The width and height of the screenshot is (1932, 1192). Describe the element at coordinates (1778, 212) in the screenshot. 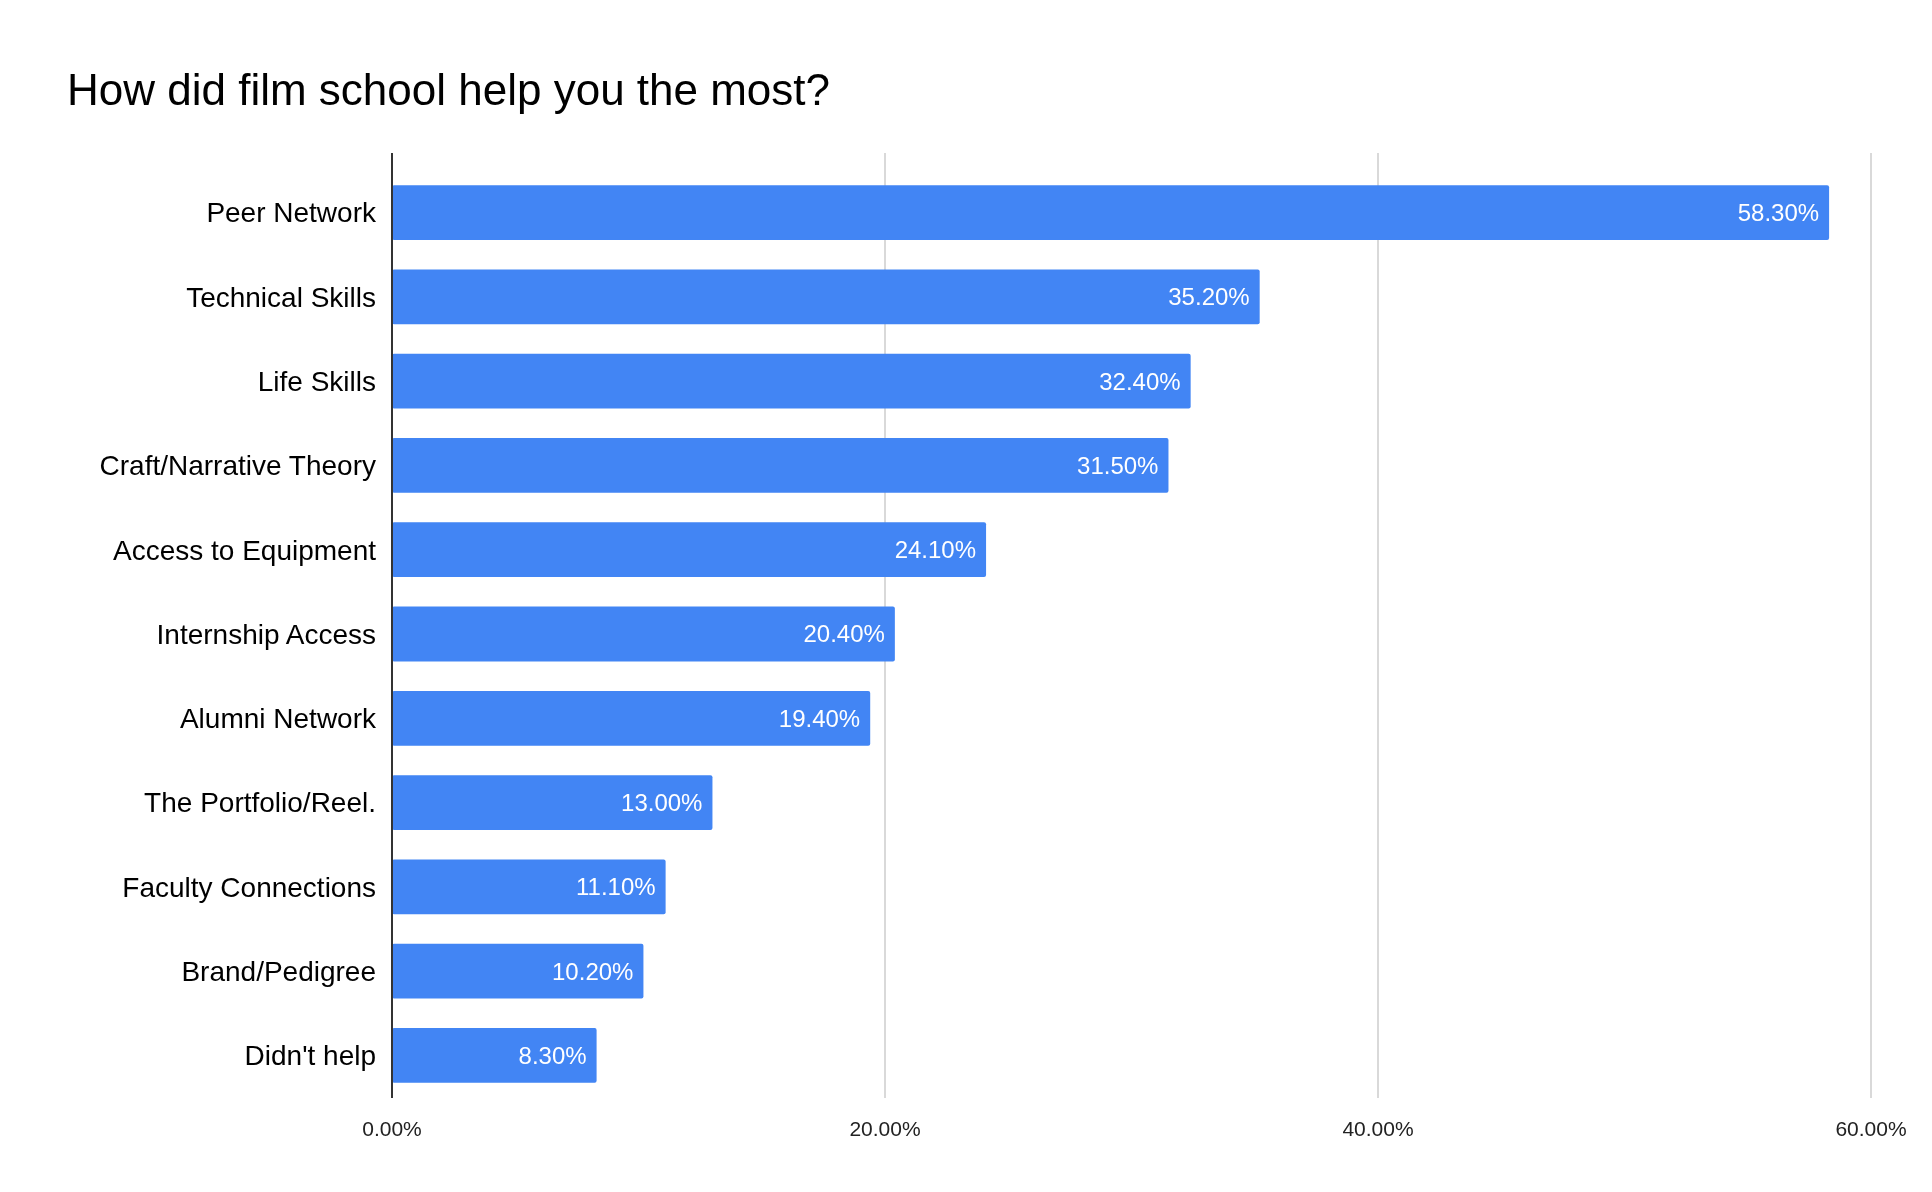

I see `data-label: 58.30%` at that location.